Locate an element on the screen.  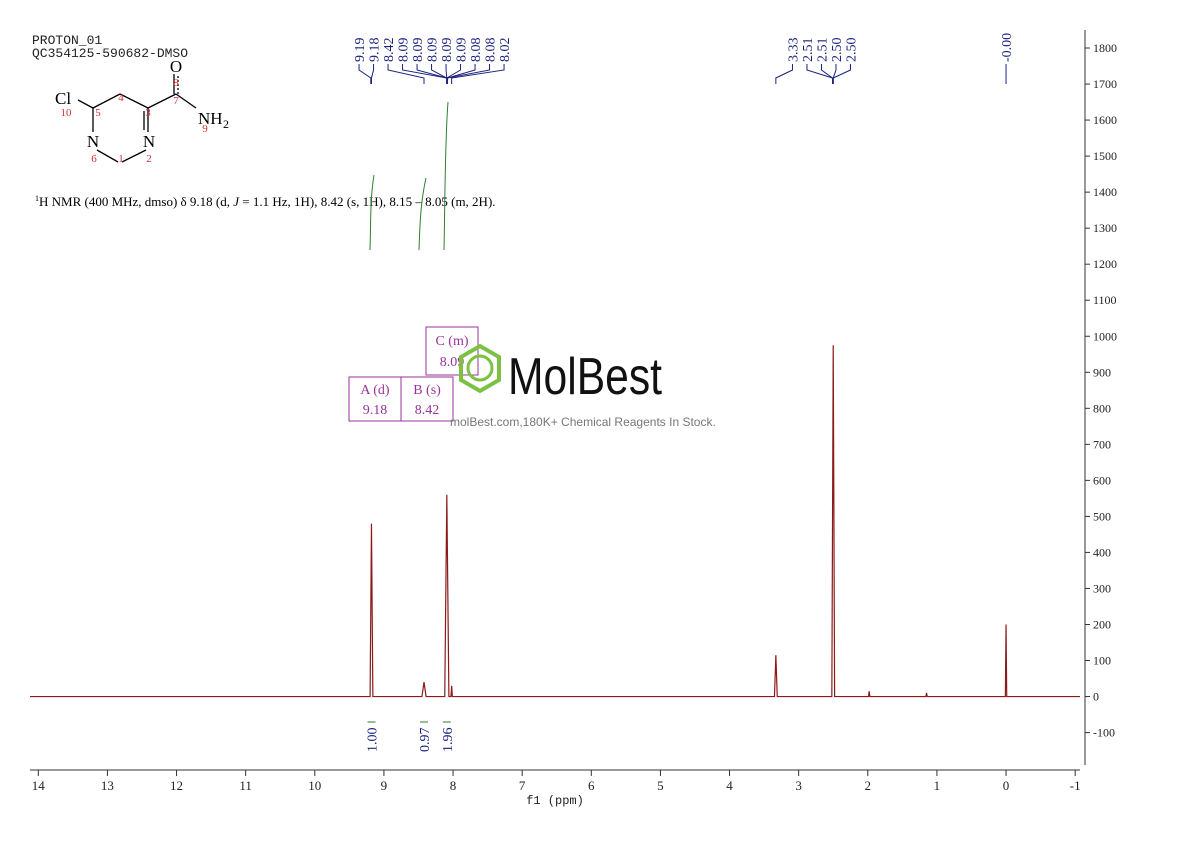
atom-number: 9 is located at coordinates (205, 129).